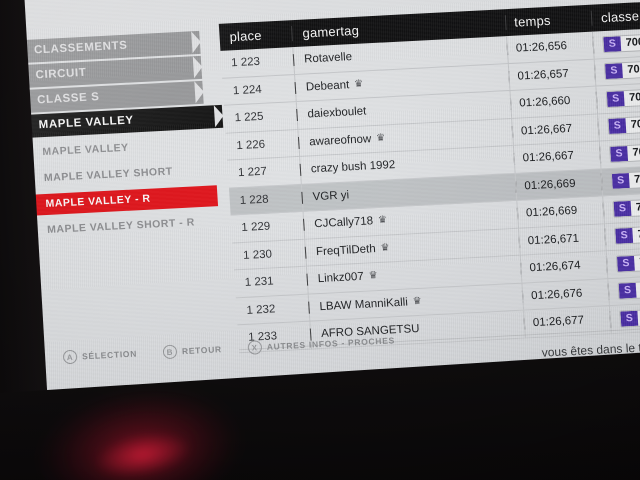 Image resolution: width=640 pixels, height=480 pixels. What do you see at coordinates (410, 220) in the screenshot?
I see `cell-gamertag: CJCally718 ♛` at bounding box center [410, 220].